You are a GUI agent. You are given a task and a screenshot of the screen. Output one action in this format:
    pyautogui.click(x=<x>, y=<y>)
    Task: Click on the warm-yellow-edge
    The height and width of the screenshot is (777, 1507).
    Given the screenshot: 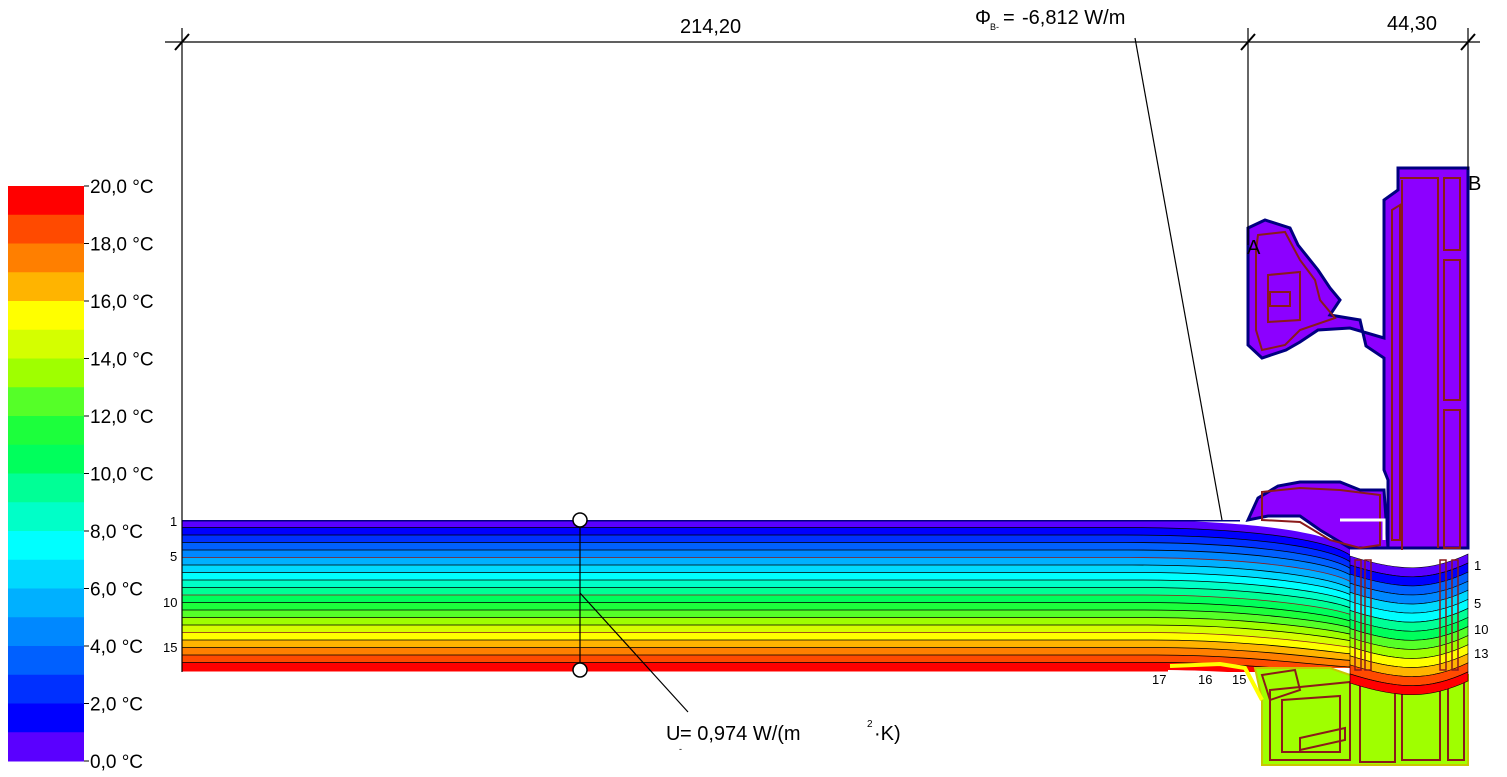 What is the action you would take?
    pyautogui.click(x=1216, y=681)
    